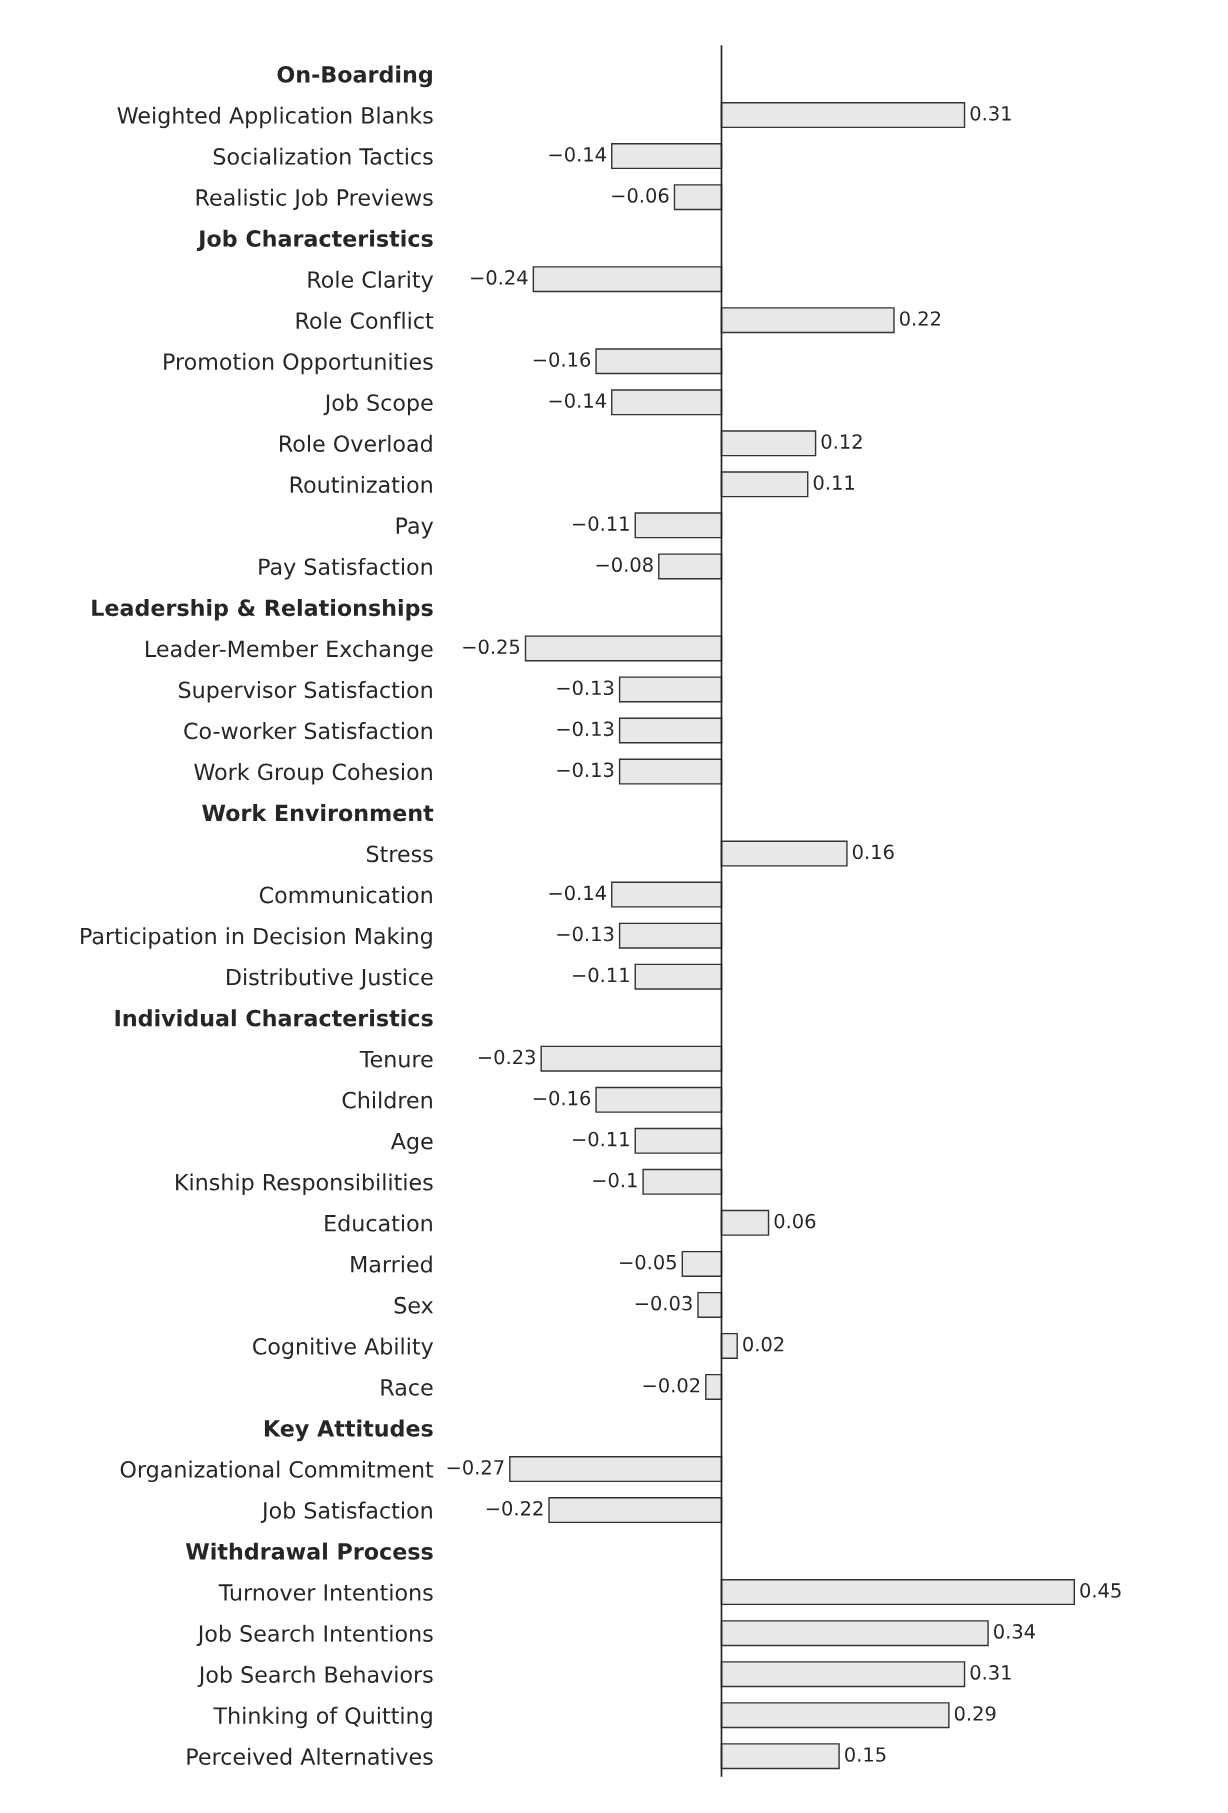 Image resolution: width=1228 pixels, height=1813 pixels. What do you see at coordinates (920, 318) in the screenshot?
I see `data-label: 0.22` at bounding box center [920, 318].